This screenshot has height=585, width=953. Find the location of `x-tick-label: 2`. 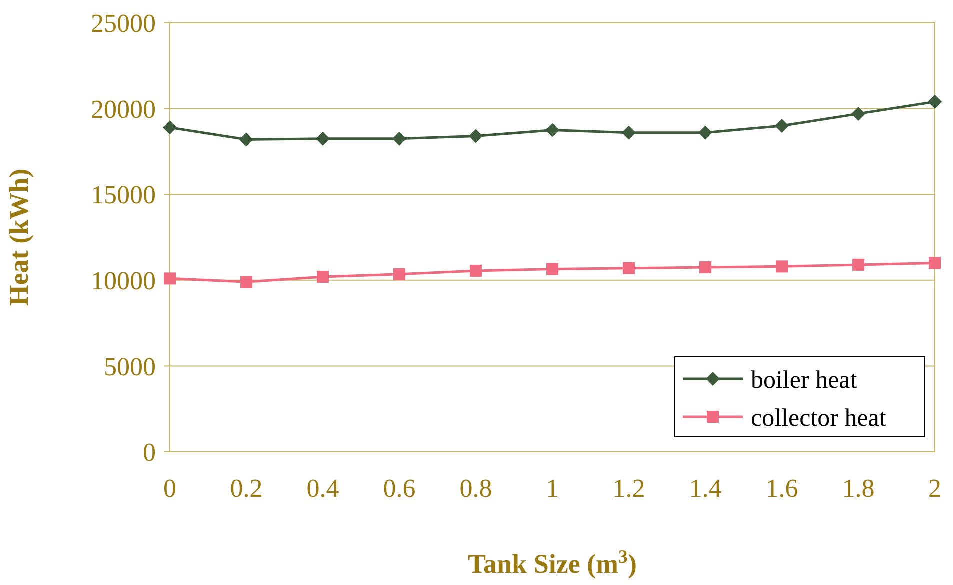

x-tick-label: 2 is located at coordinates (935, 488).